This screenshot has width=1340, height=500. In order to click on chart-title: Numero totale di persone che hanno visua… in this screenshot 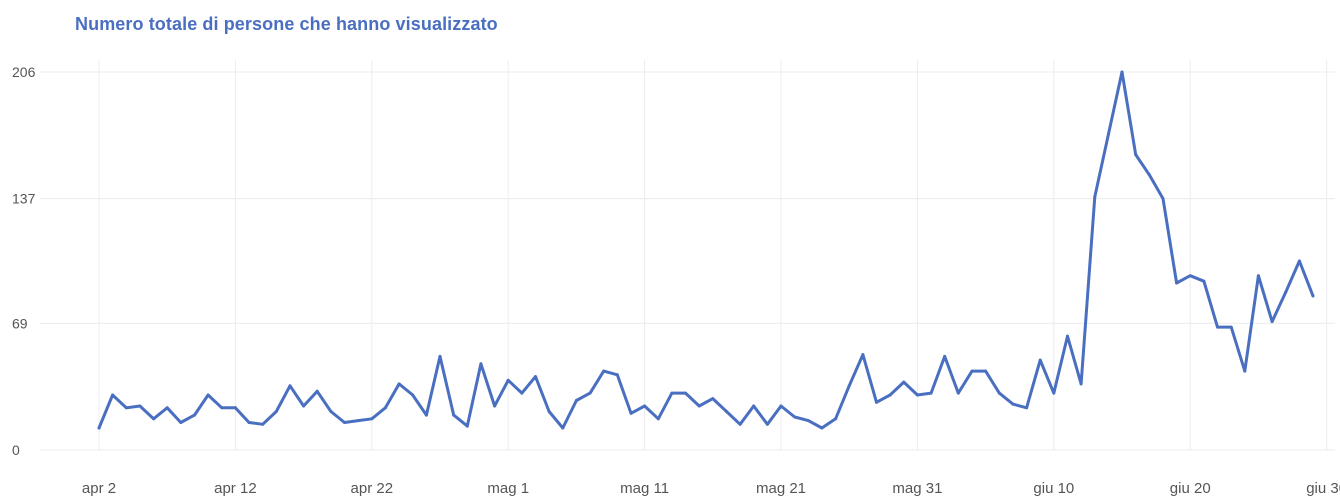, I will do `click(286, 24)`.